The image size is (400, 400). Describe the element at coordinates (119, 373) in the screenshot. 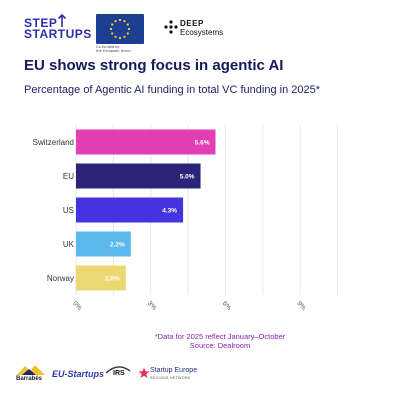

I see `irs-logo: IRS` at that location.